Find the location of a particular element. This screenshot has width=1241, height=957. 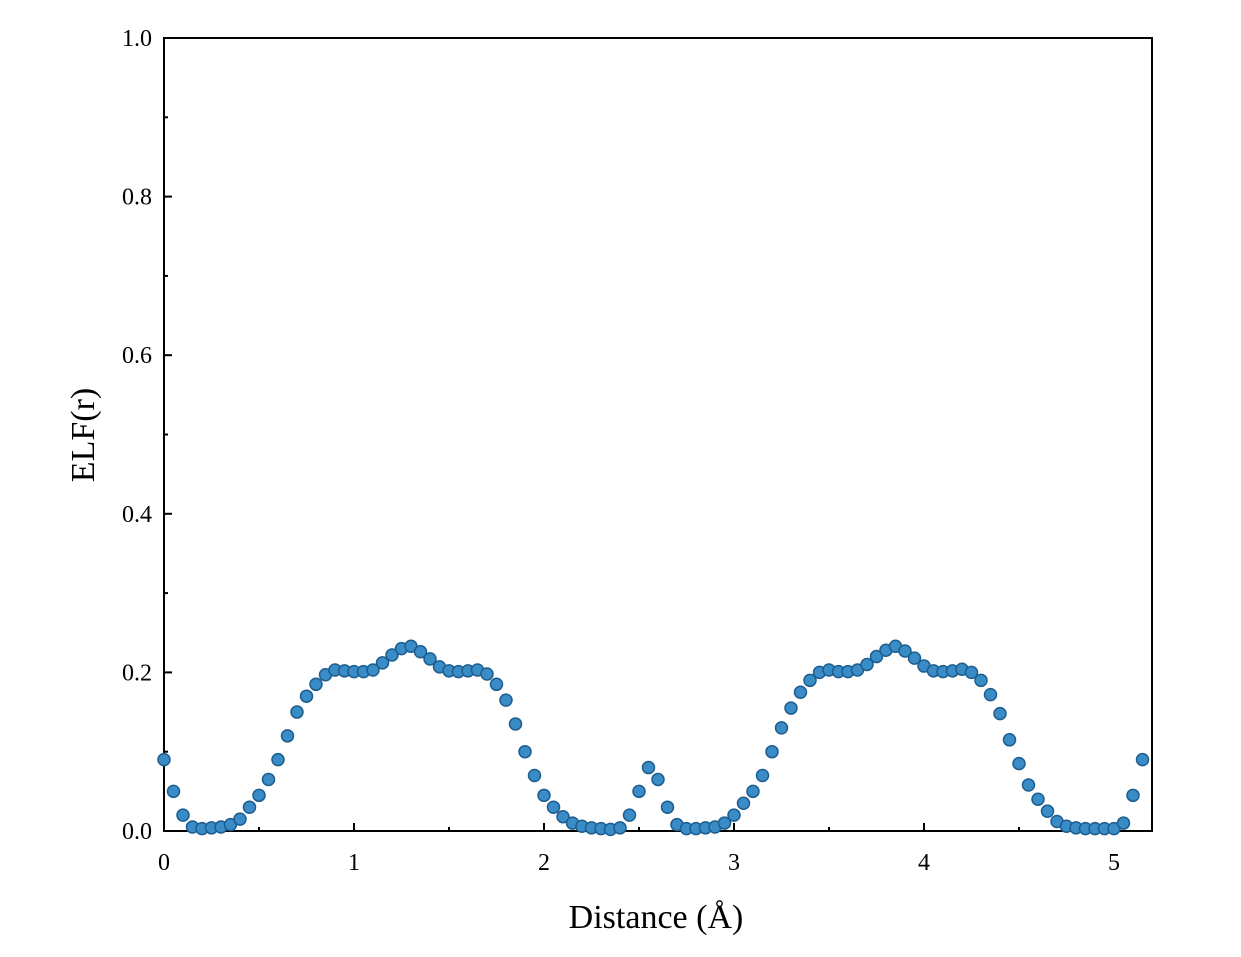

x-tick-label: 3 is located at coordinates (734, 863).